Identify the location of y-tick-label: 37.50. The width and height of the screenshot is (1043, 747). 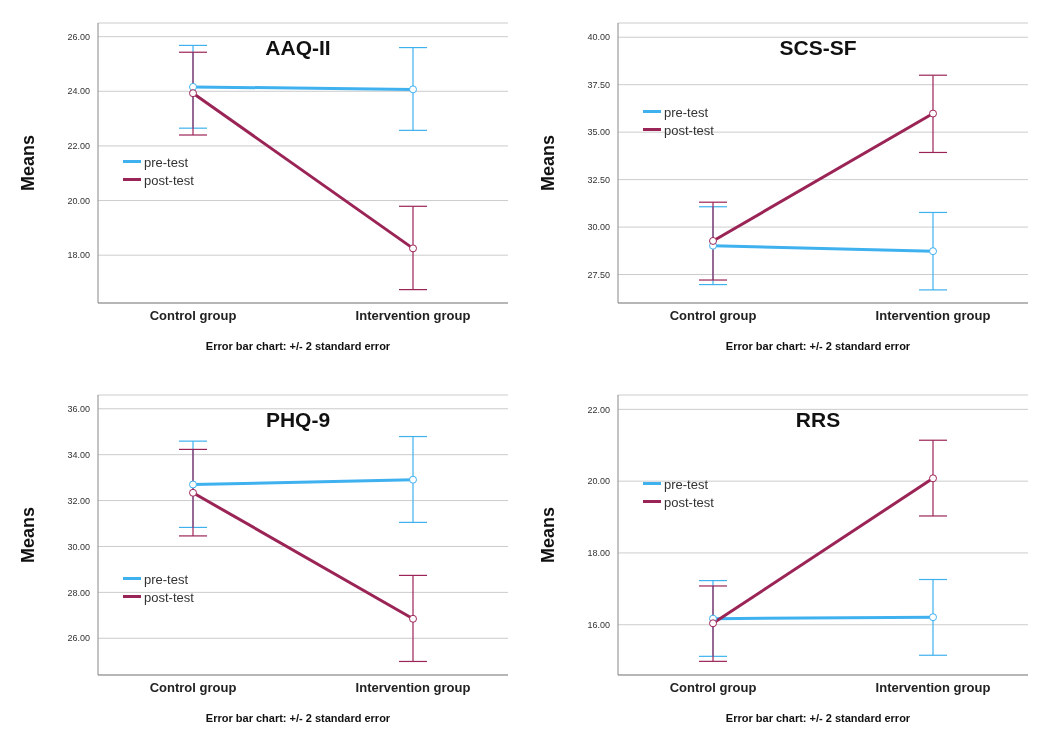
(598, 84).